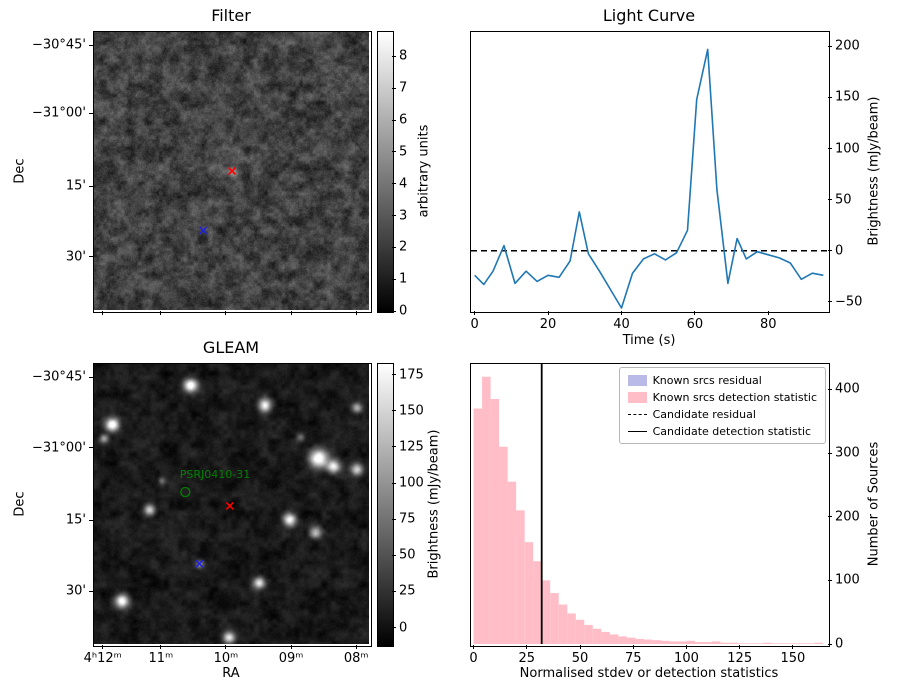  Describe the element at coordinates (874, 171) in the screenshot. I see `light-curve-y-axis-label: Brightness (mJy/beam)` at that location.